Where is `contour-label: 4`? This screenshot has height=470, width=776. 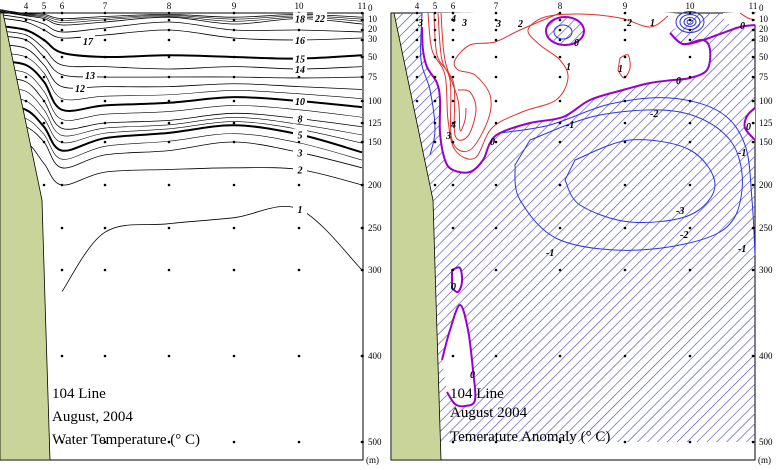
contour-label: 4 is located at coordinates (453, 19).